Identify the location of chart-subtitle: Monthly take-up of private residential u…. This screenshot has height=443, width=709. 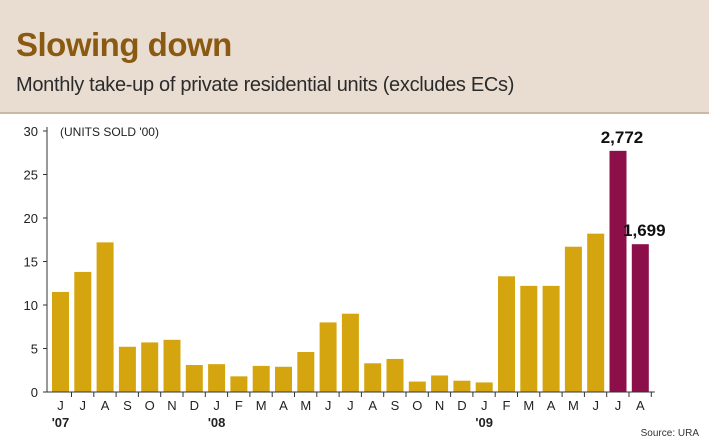
(265, 85).